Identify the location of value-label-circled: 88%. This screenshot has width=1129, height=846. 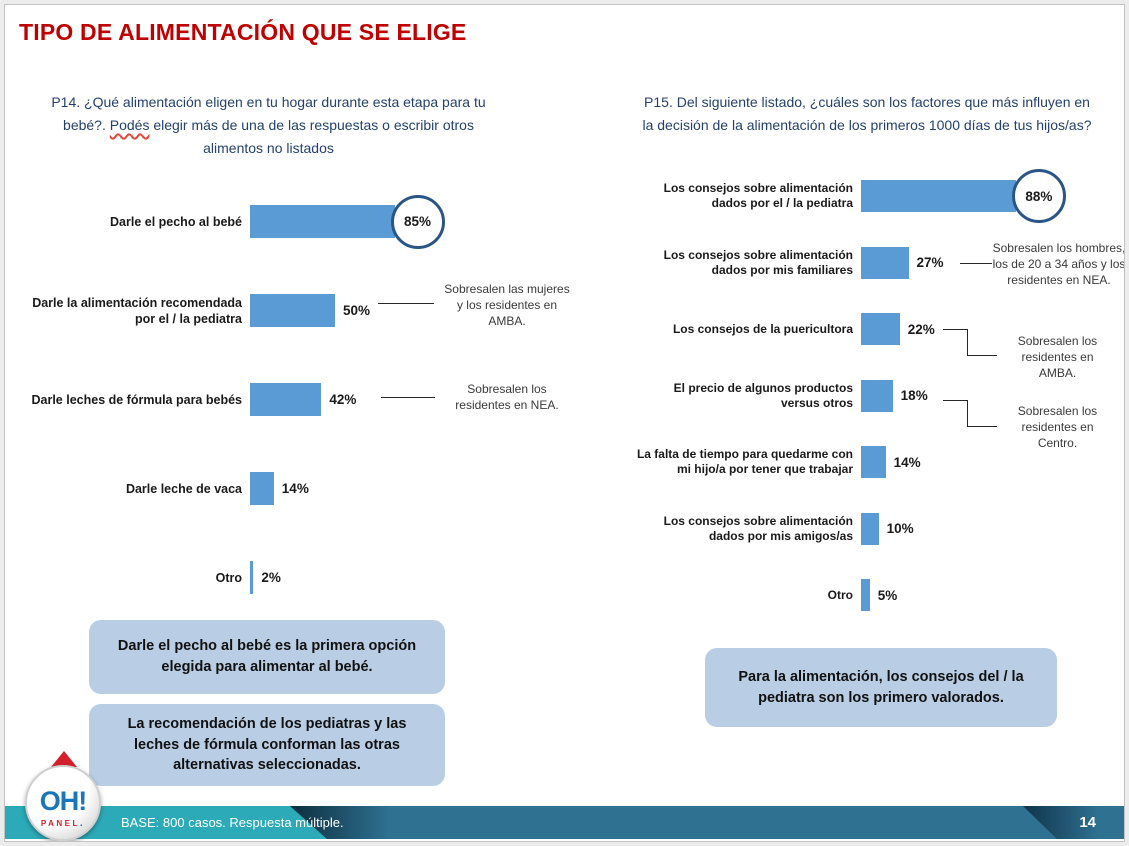
(1038, 196).